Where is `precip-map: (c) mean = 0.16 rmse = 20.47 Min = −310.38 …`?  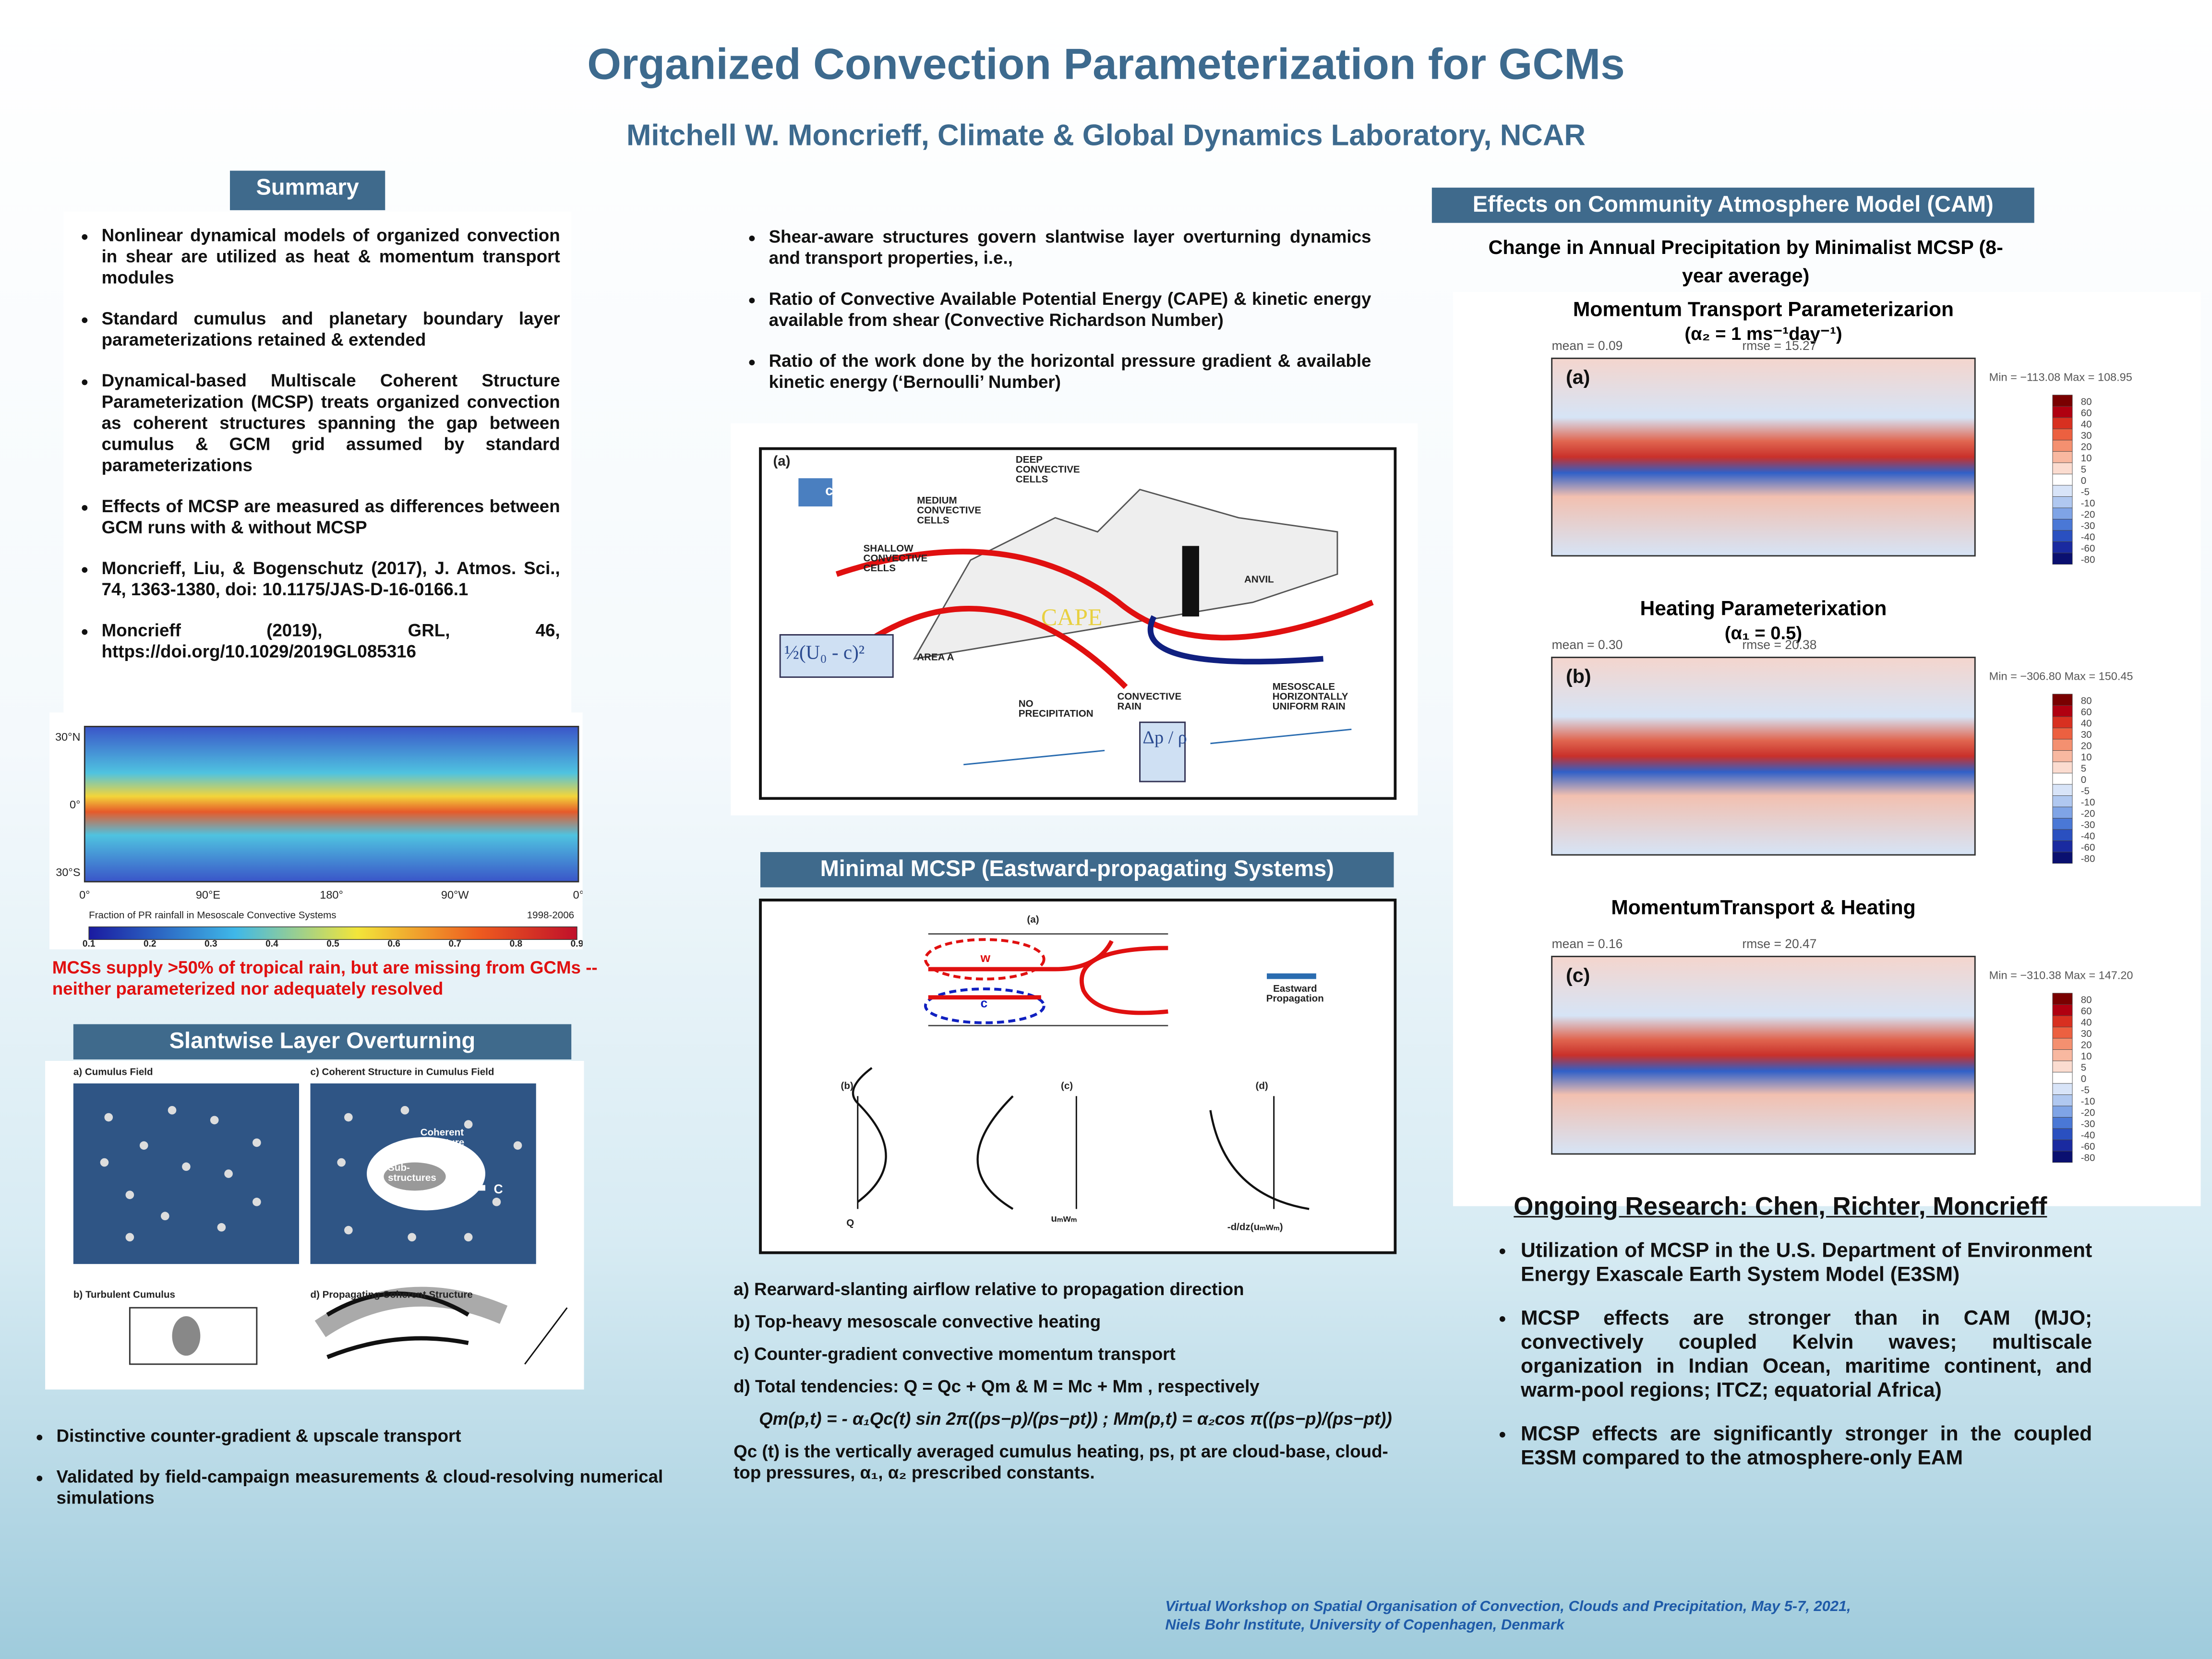
precip-map: (c) mean = 0.16 rmse = 20.47 Min = −310.38 … is located at coordinates (1842, 1050).